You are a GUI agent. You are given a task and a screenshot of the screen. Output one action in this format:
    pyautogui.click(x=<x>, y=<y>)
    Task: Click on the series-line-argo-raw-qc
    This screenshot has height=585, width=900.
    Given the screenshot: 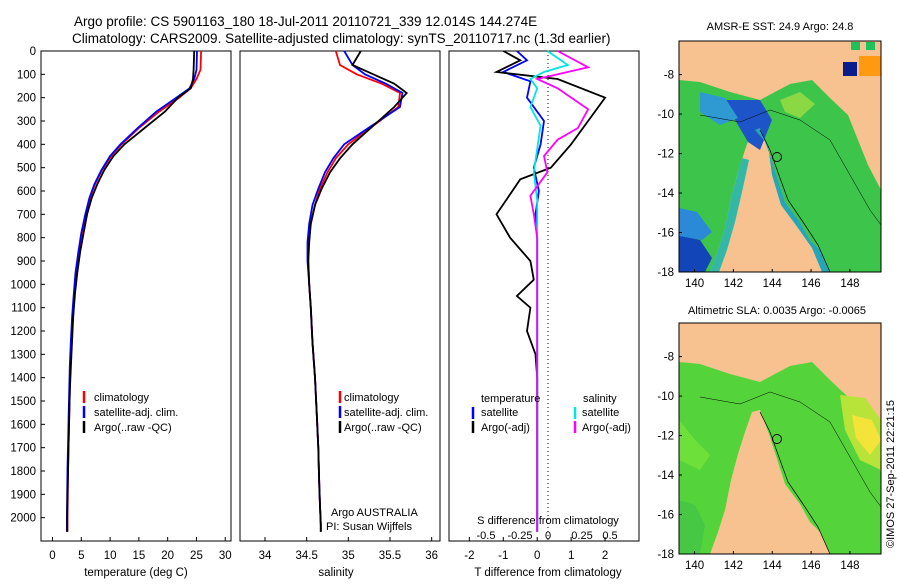 What is the action you would take?
    pyautogui.click(x=358, y=291)
    